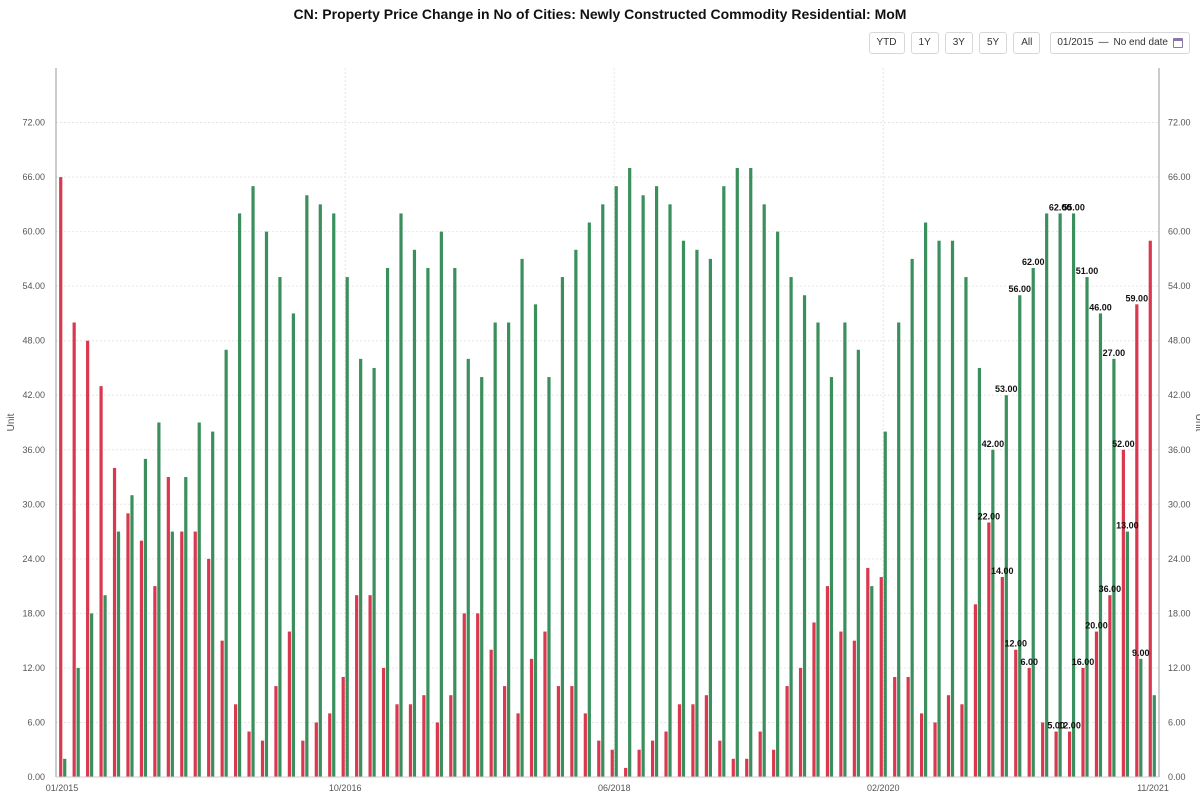 This screenshot has width=1200, height=802. What do you see at coordinates (886, 43) in the screenshot?
I see `range-ytd-button: YTD` at bounding box center [886, 43].